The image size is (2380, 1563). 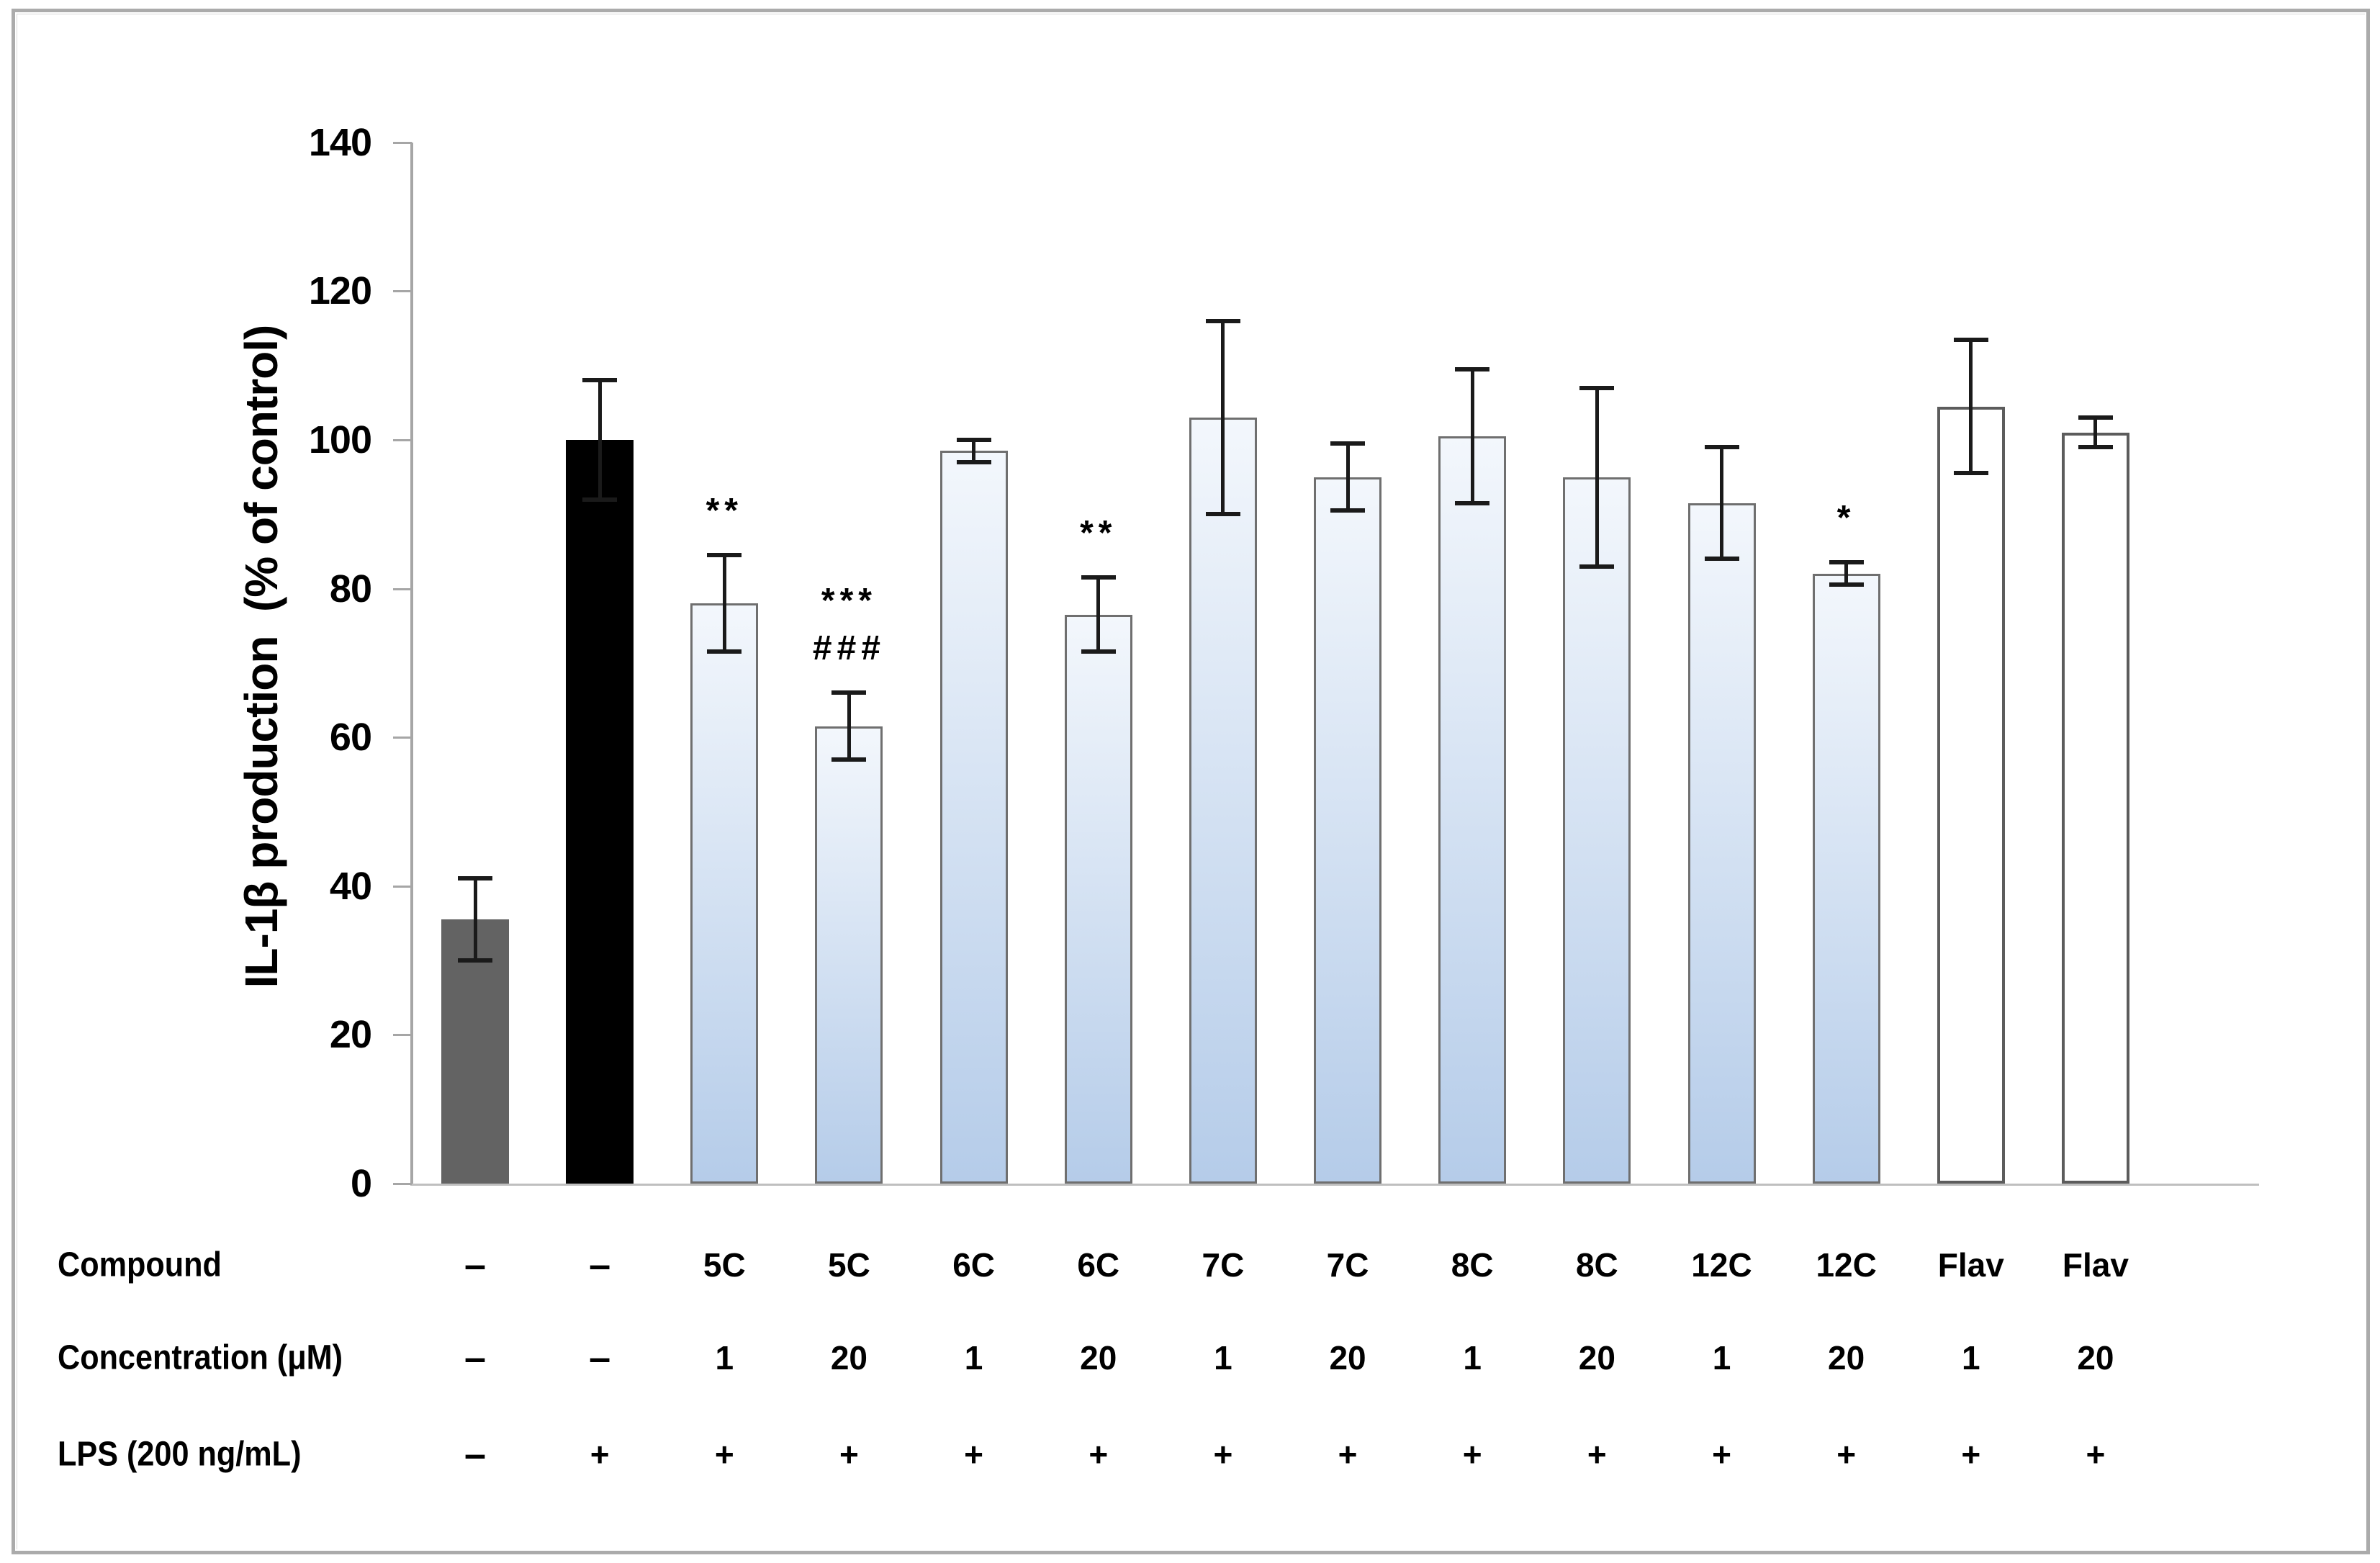 What do you see at coordinates (475, 1051) in the screenshot?
I see `bar-control` at bounding box center [475, 1051].